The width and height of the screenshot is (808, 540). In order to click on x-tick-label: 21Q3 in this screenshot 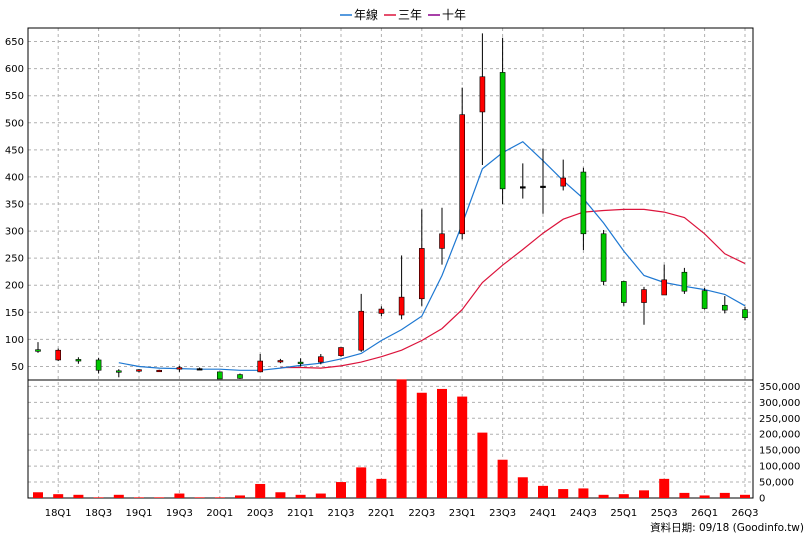, I will do `click(341, 513)`.